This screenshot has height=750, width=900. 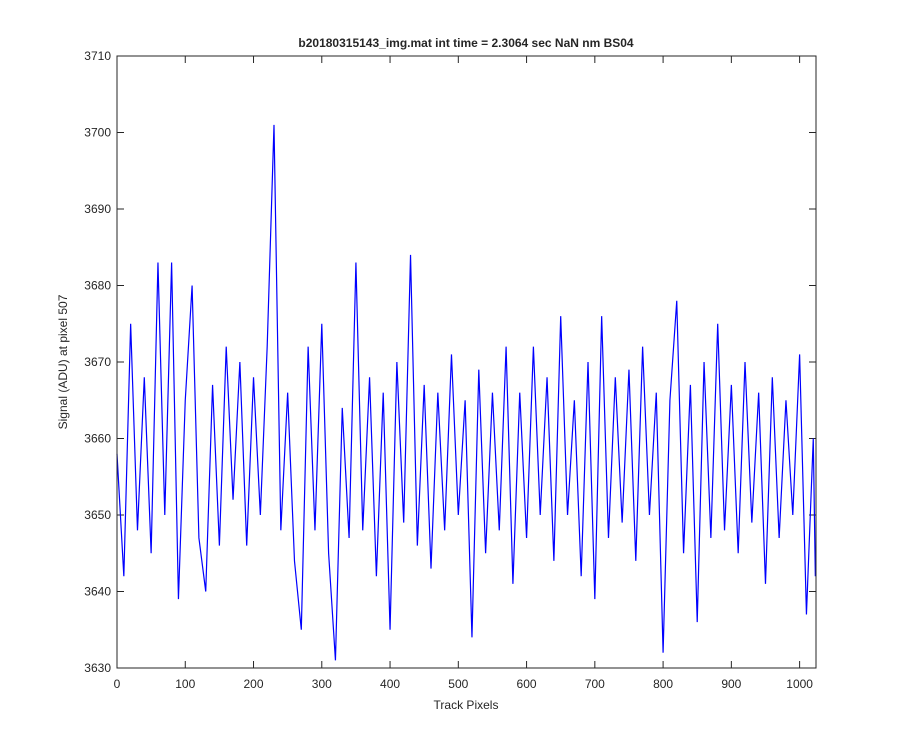 I want to click on x-tick-label: 200, so click(x=254, y=684).